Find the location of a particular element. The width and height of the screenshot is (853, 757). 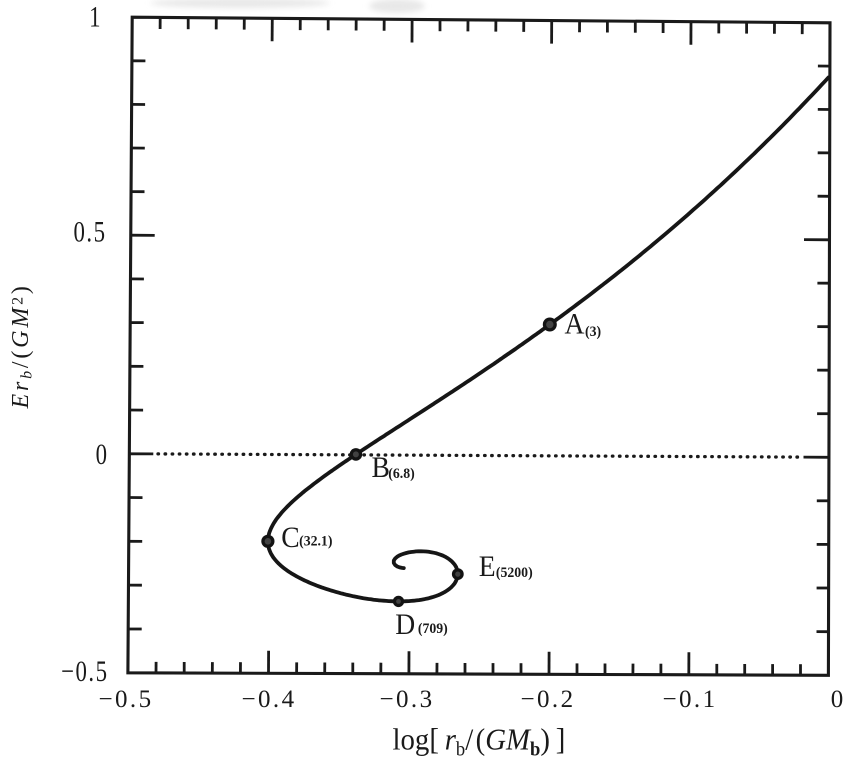

svg-text: 1 is located at coordinates (94, 16).